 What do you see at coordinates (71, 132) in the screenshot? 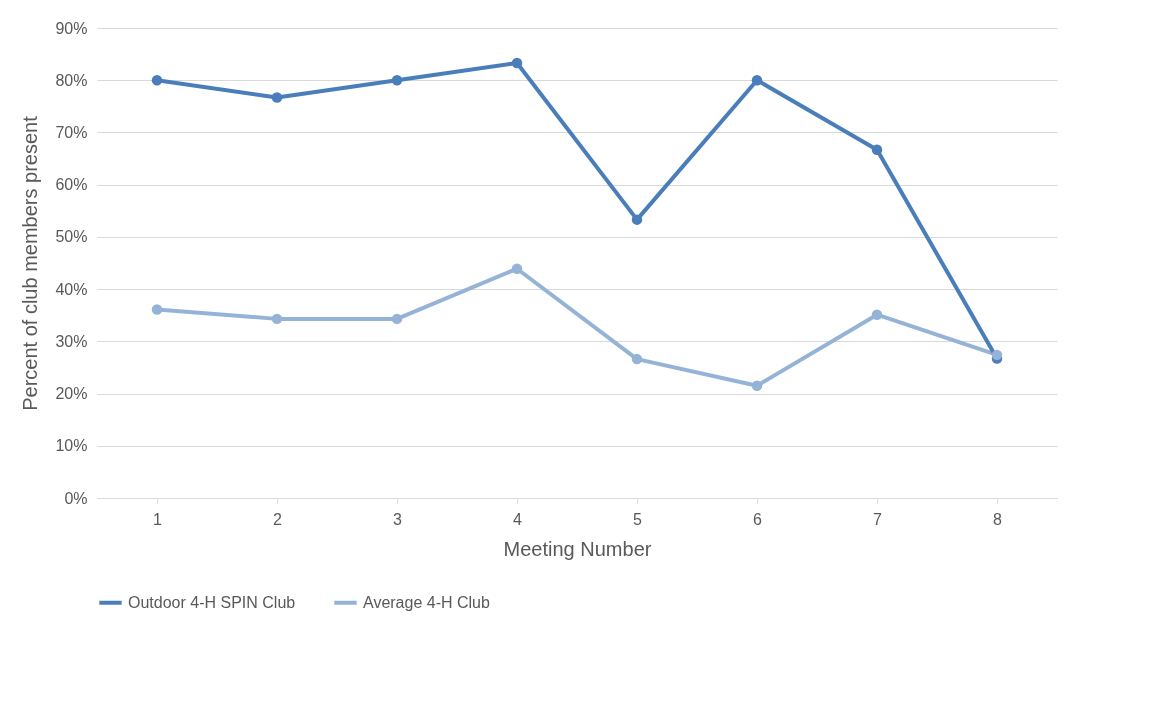
I see `y-tick-label: 70%` at bounding box center [71, 132].